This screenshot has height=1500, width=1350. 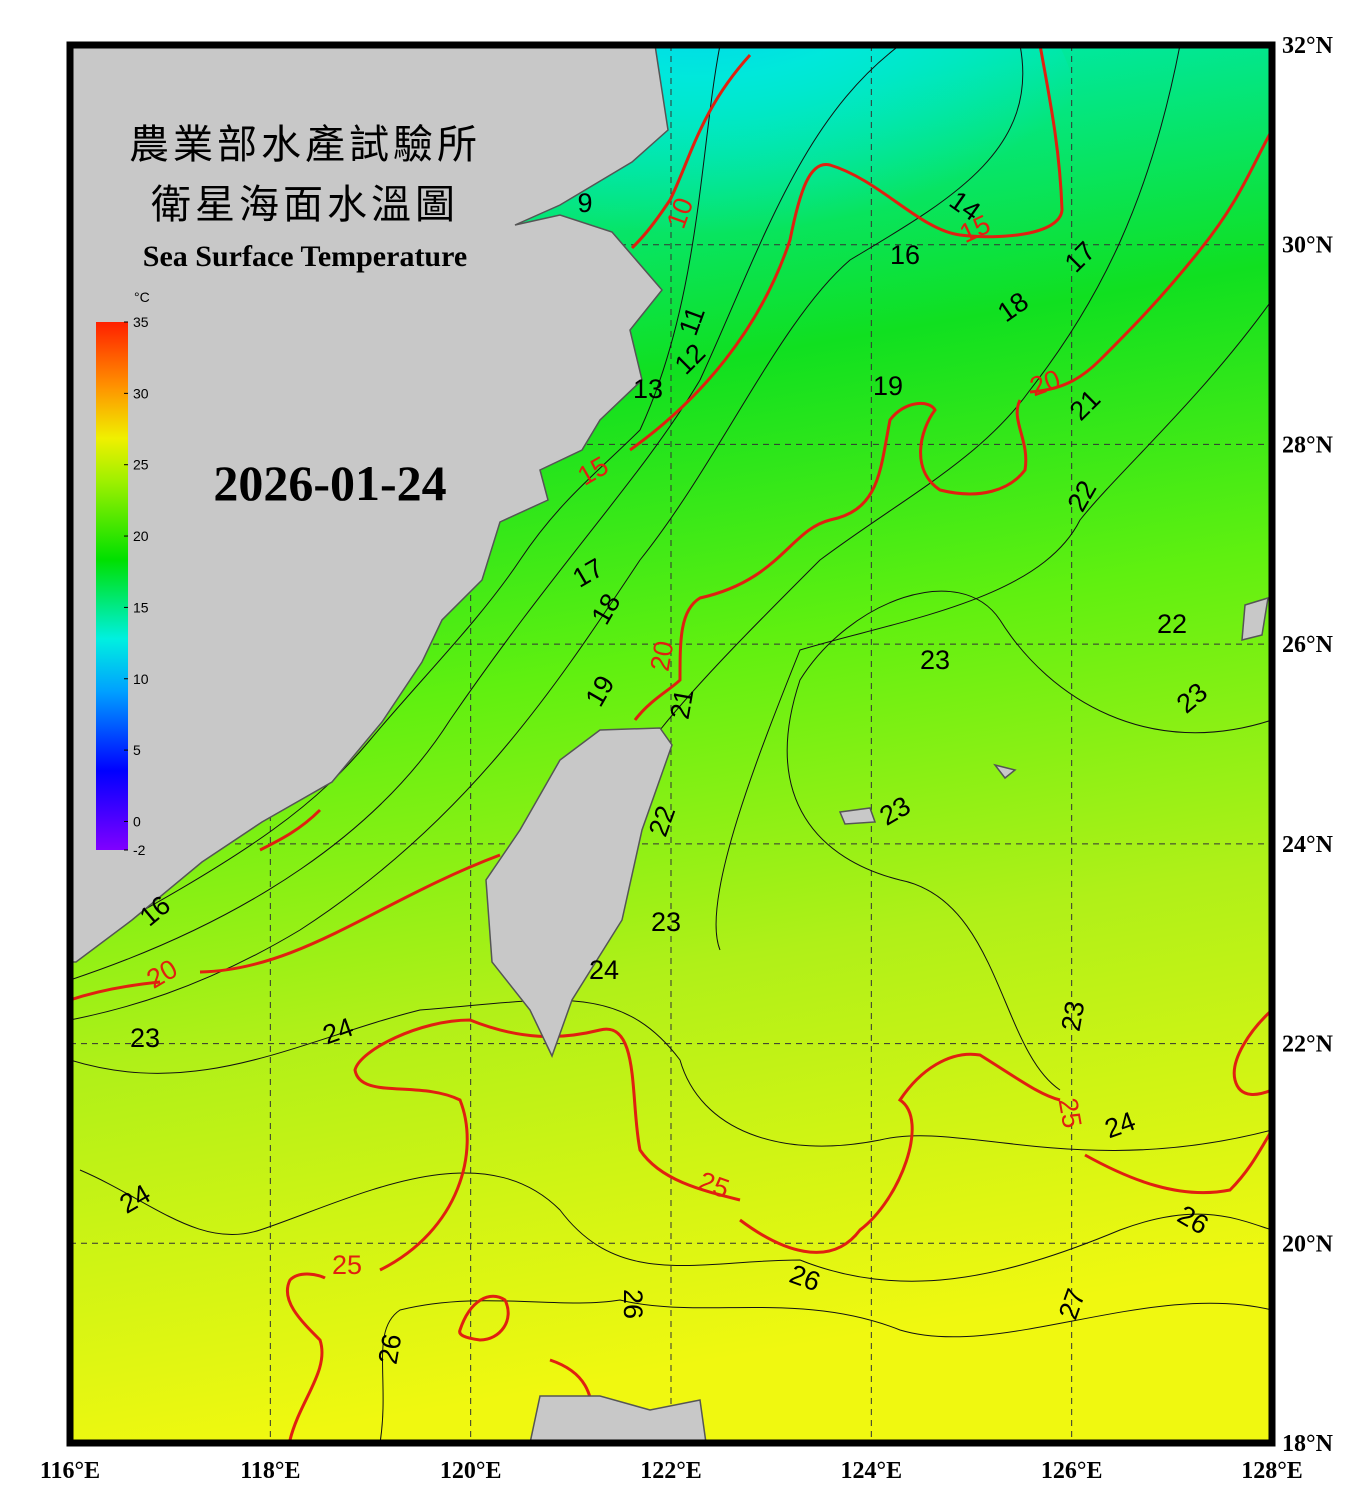 What do you see at coordinates (112, 586) in the screenshot?
I see `colorbar` at bounding box center [112, 586].